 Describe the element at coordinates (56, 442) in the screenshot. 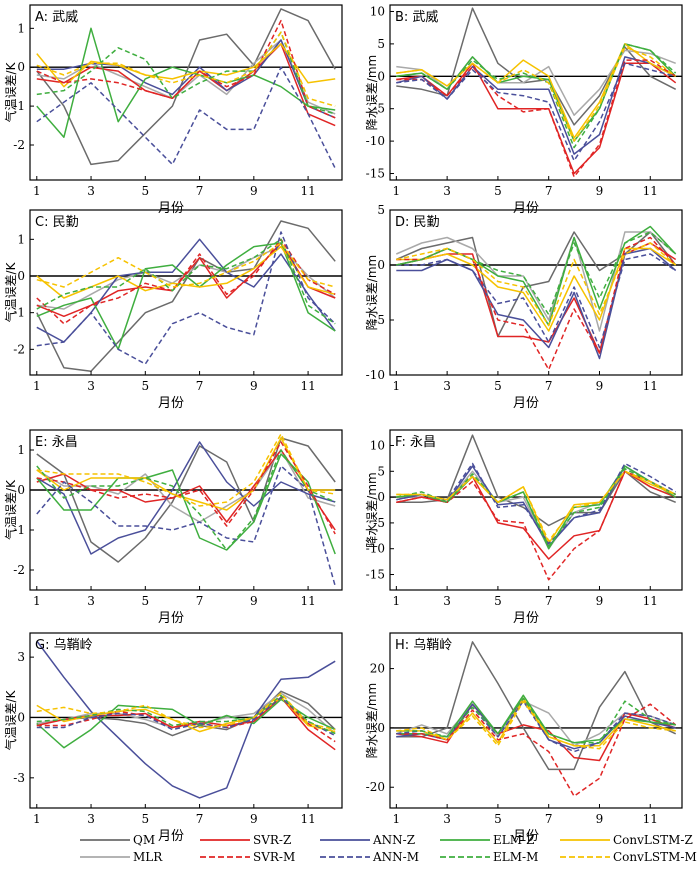

I see `panel-title: E: 永昌` at that location.